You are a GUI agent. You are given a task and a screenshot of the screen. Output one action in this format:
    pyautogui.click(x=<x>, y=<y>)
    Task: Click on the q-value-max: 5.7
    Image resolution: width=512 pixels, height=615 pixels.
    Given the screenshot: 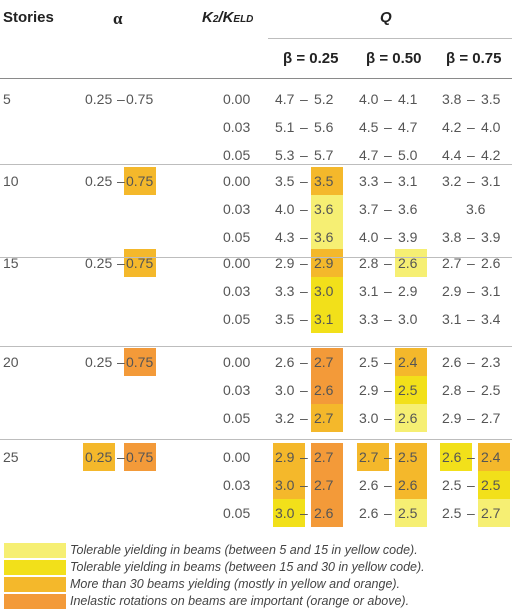 What is the action you would take?
    pyautogui.click(x=324, y=155)
    